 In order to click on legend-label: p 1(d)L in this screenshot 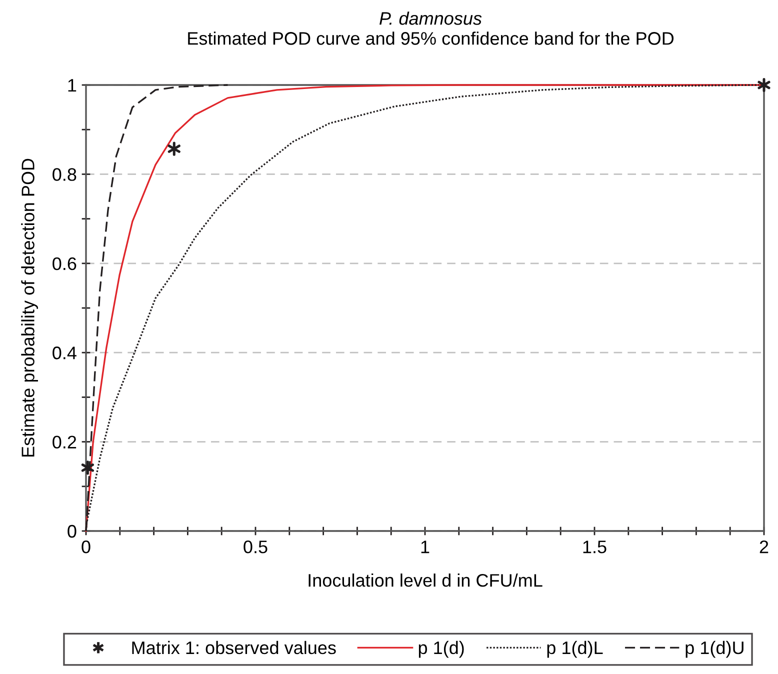, I will do `click(575, 649)`.